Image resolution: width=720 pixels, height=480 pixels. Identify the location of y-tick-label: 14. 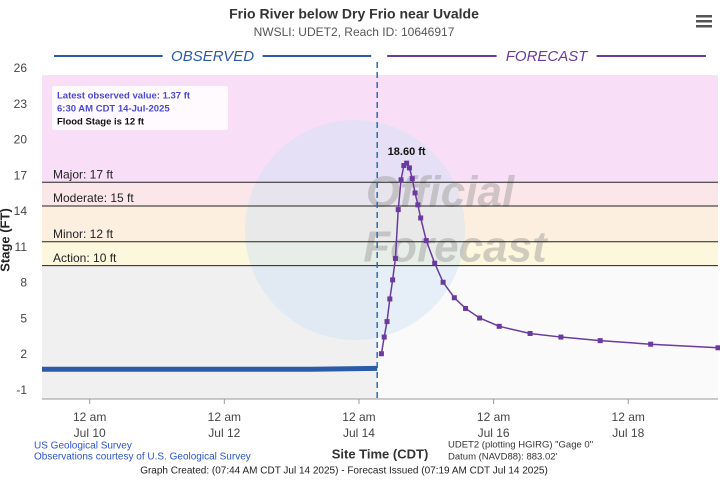
(21, 211).